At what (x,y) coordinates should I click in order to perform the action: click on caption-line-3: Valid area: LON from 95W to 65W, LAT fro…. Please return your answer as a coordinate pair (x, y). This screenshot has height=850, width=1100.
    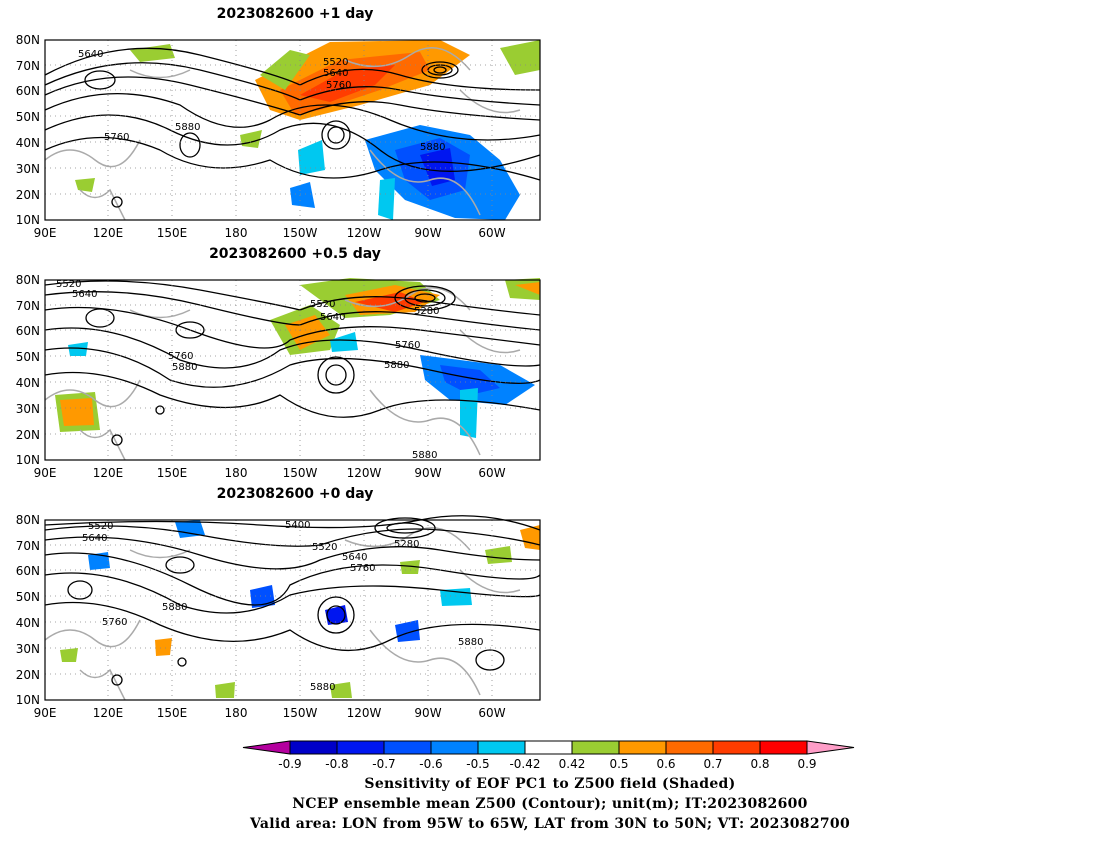
    Looking at the image, I should click on (550, 824).